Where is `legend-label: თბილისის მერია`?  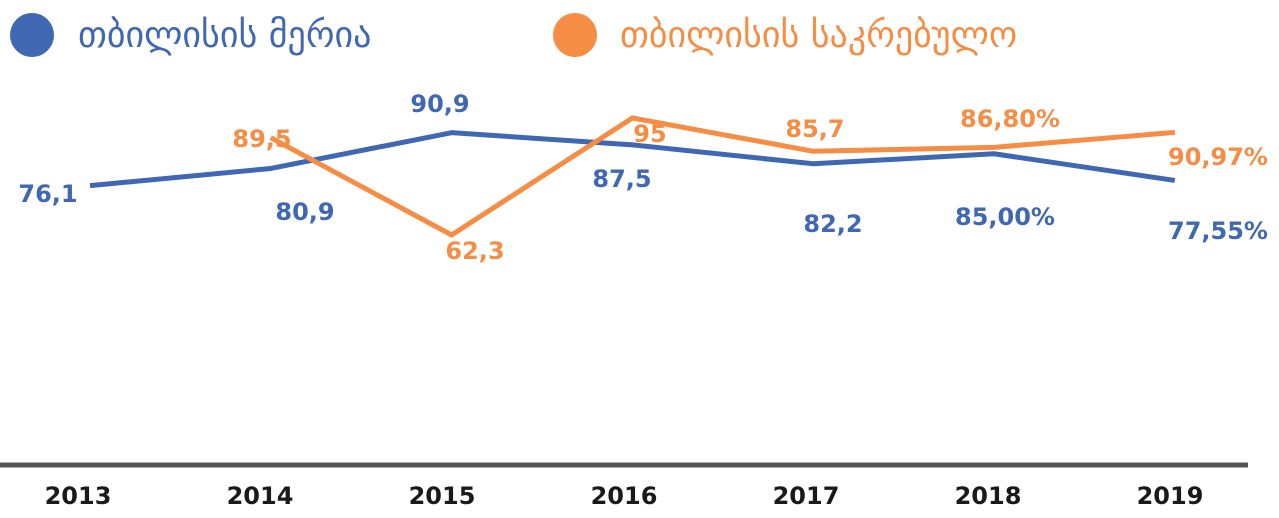
legend-label: თბილისის მერია is located at coordinates (224, 35).